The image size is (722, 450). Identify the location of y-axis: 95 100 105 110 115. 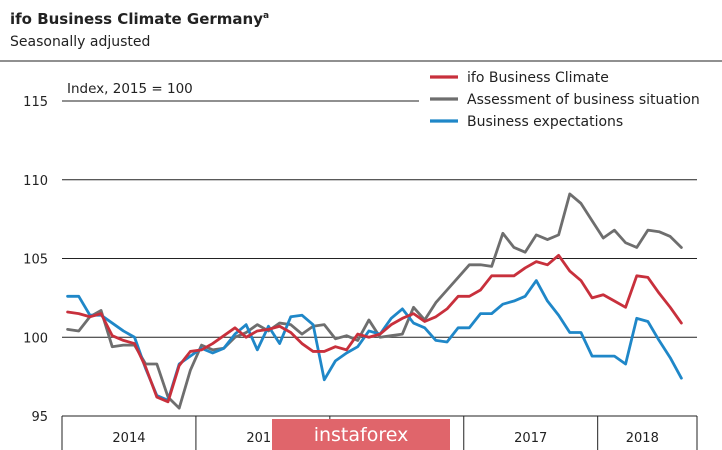
(35, 260).